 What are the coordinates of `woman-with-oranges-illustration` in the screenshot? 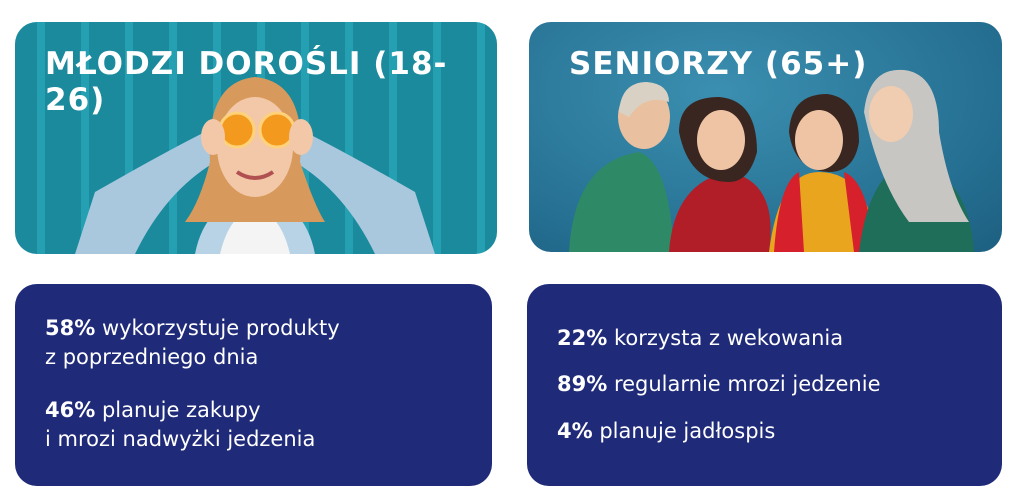 It's located at (255, 165).